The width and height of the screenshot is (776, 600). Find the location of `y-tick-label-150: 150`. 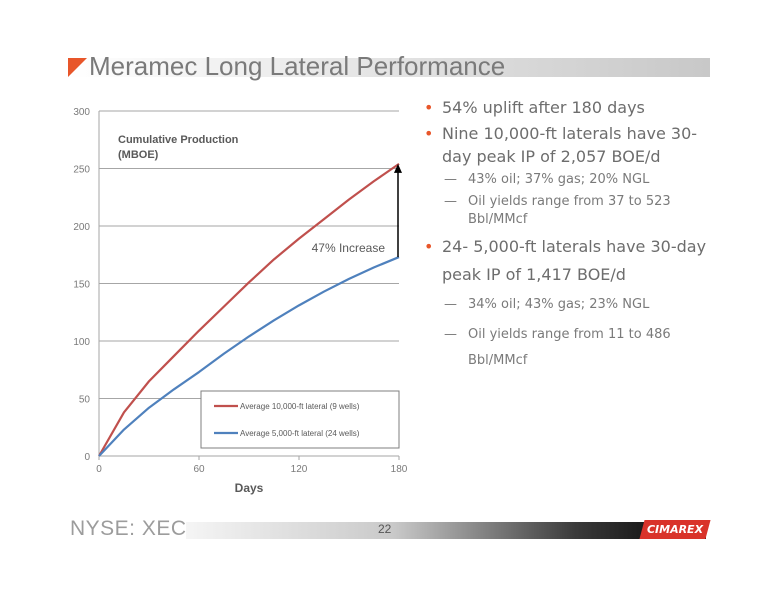

y-tick-label-150: 150 is located at coordinates (81, 285).